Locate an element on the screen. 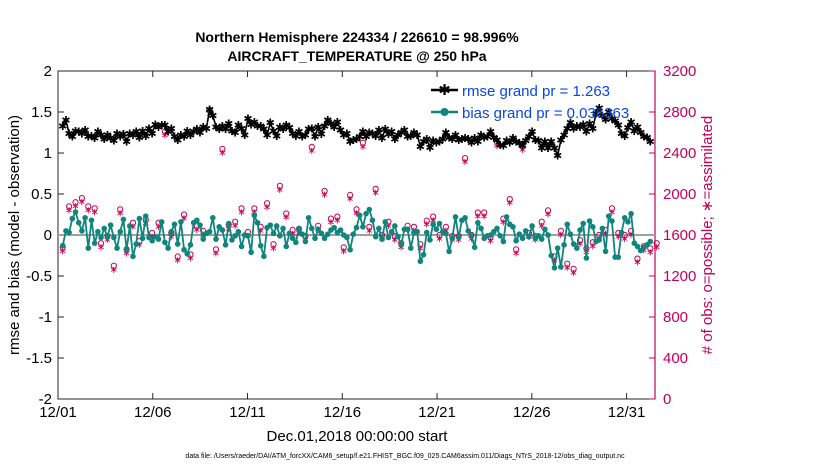 The height and width of the screenshot is (470, 830). x-tick-label: 12/16 is located at coordinates (343, 412).